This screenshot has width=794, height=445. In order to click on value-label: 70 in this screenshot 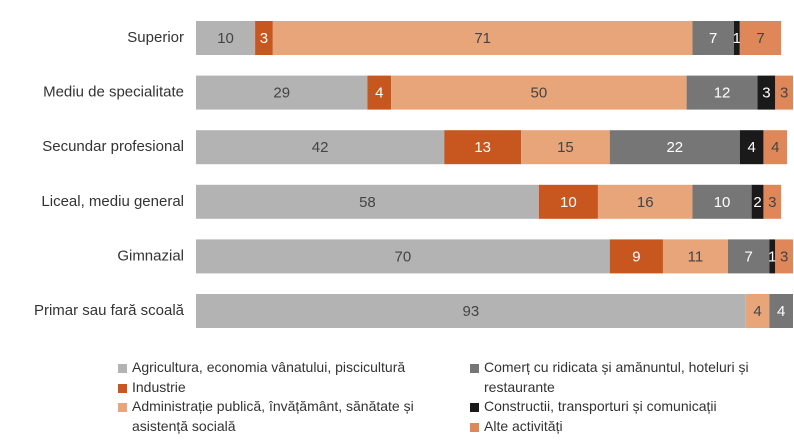, I will do `click(403, 256)`.